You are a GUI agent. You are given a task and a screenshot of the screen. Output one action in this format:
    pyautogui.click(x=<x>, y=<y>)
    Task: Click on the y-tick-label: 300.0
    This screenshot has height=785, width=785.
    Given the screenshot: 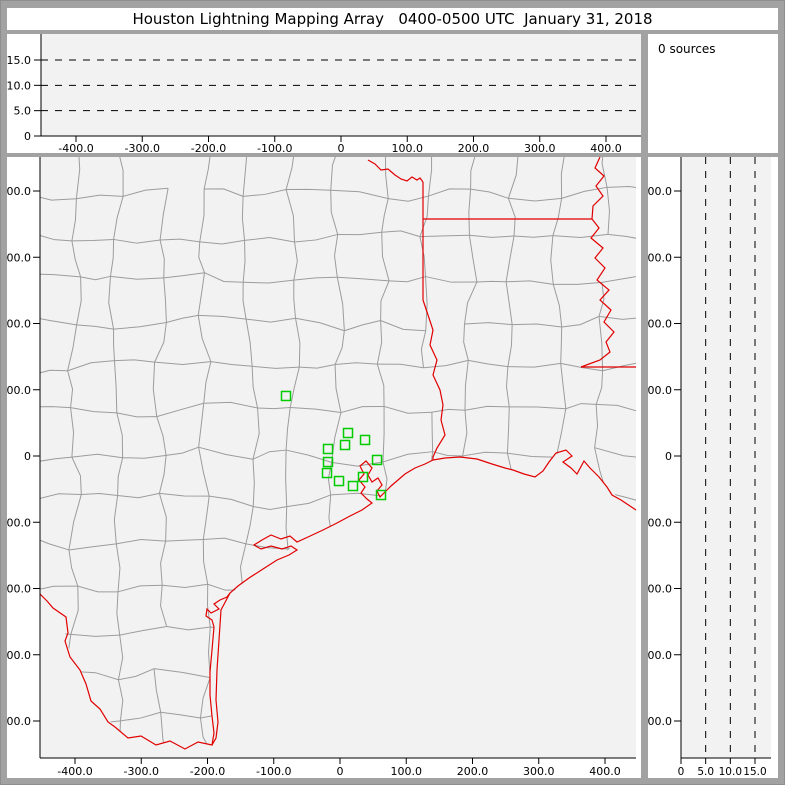 What is the action you would take?
    pyautogui.click(x=660, y=257)
    